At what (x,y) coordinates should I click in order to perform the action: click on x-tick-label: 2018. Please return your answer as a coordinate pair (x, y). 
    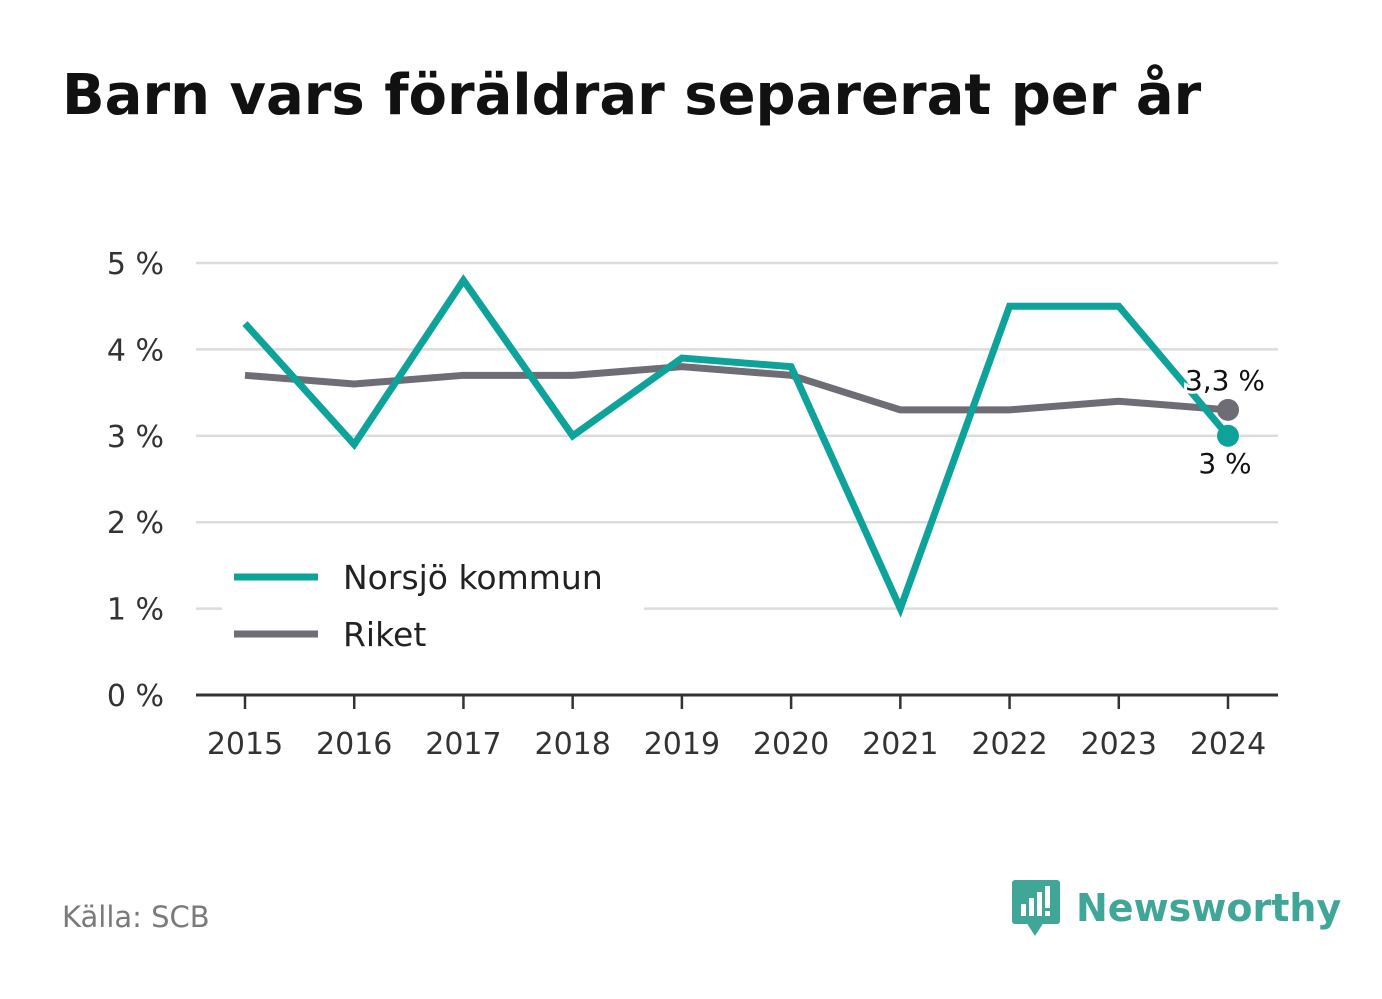
    Looking at the image, I should click on (572, 744).